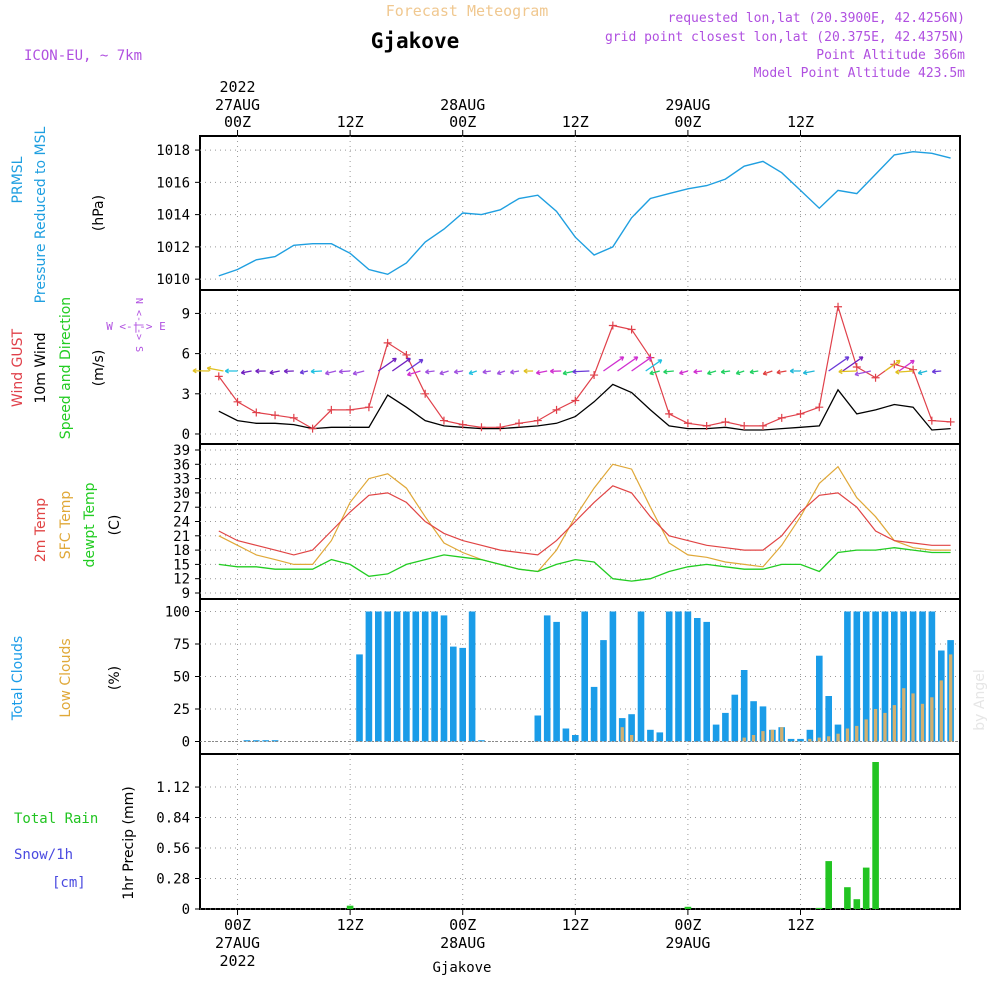 This screenshot has height=1000, width=1000. What do you see at coordinates (173, 788) in the screenshot?
I see `precip-ytick-label: 1.12` at bounding box center [173, 788].